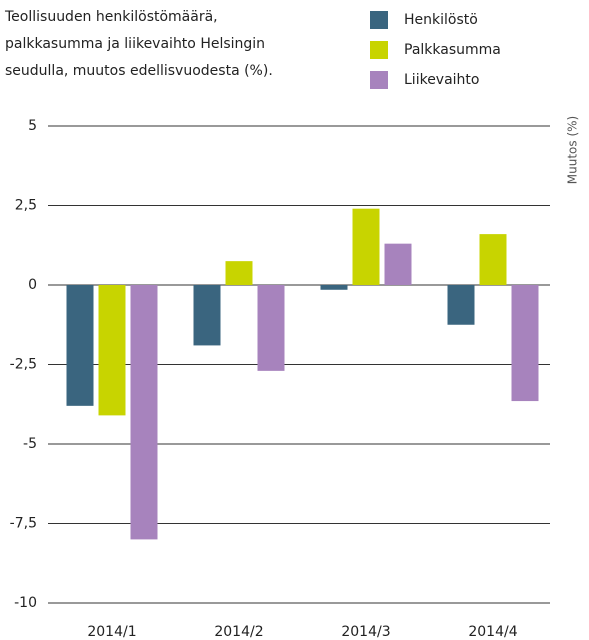  I want to click on y-tick-label: -2,5, so click(23, 365).